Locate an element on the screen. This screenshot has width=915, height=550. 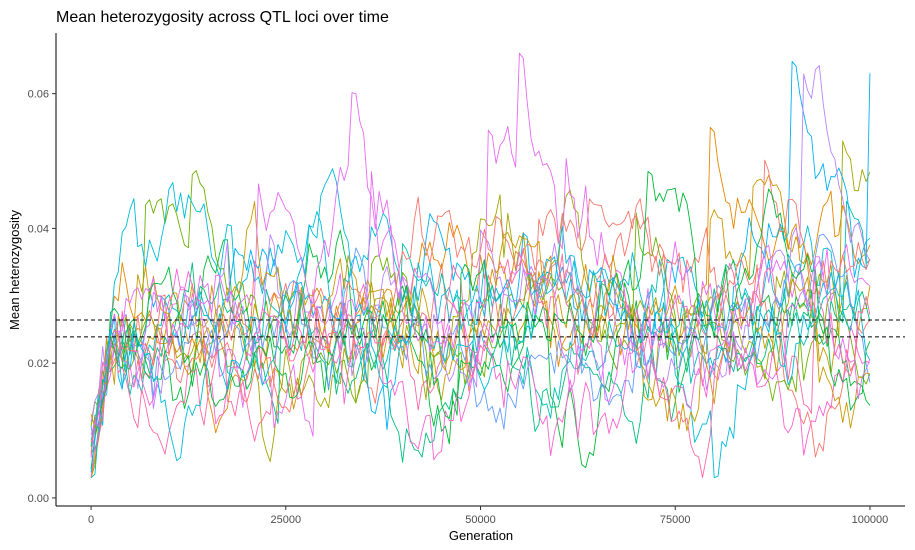
x-axis-ticks: 0 25000 50000 75000 100000 is located at coordinates (488, 516).